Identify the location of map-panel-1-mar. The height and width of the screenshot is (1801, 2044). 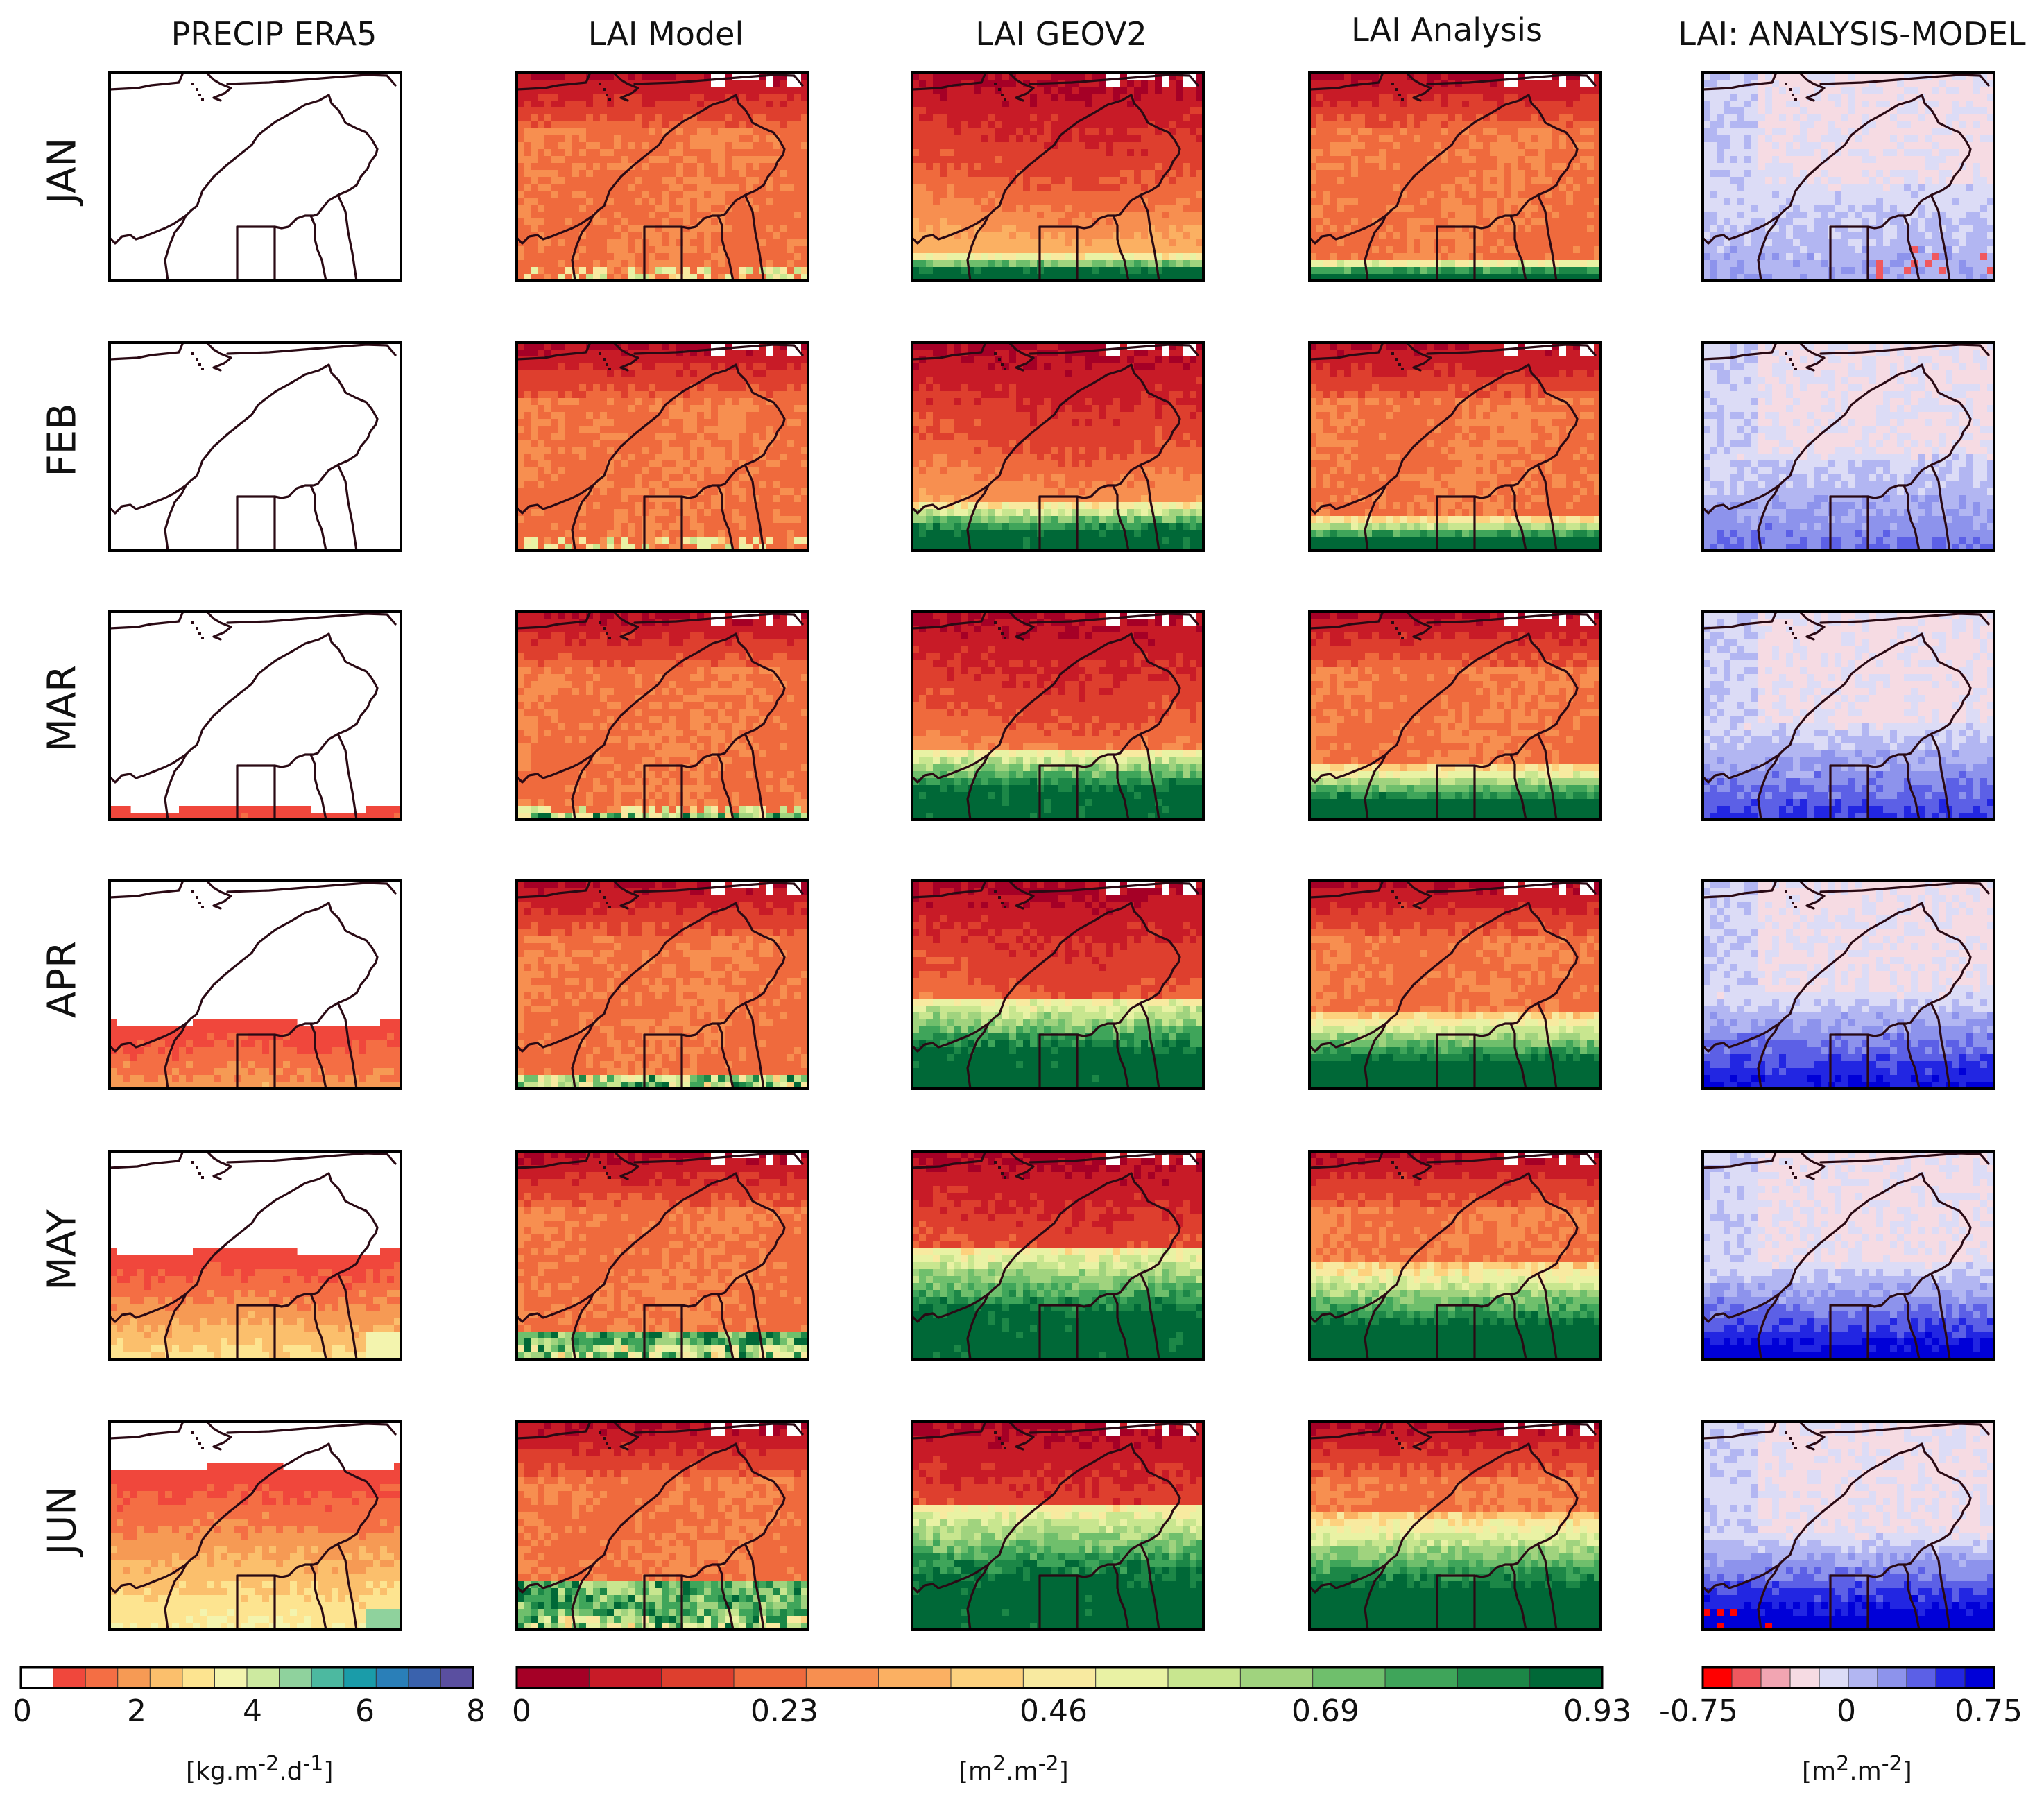
(662, 715).